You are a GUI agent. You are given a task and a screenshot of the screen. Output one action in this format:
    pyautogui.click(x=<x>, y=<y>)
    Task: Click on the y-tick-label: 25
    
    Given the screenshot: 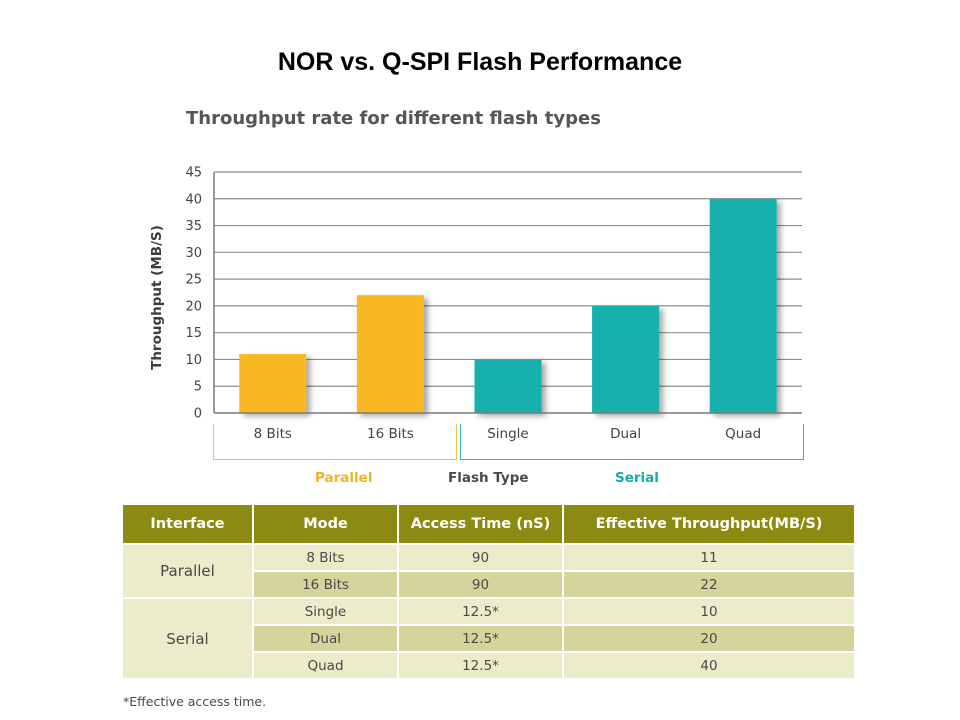 What is the action you would take?
    pyautogui.click(x=193, y=280)
    